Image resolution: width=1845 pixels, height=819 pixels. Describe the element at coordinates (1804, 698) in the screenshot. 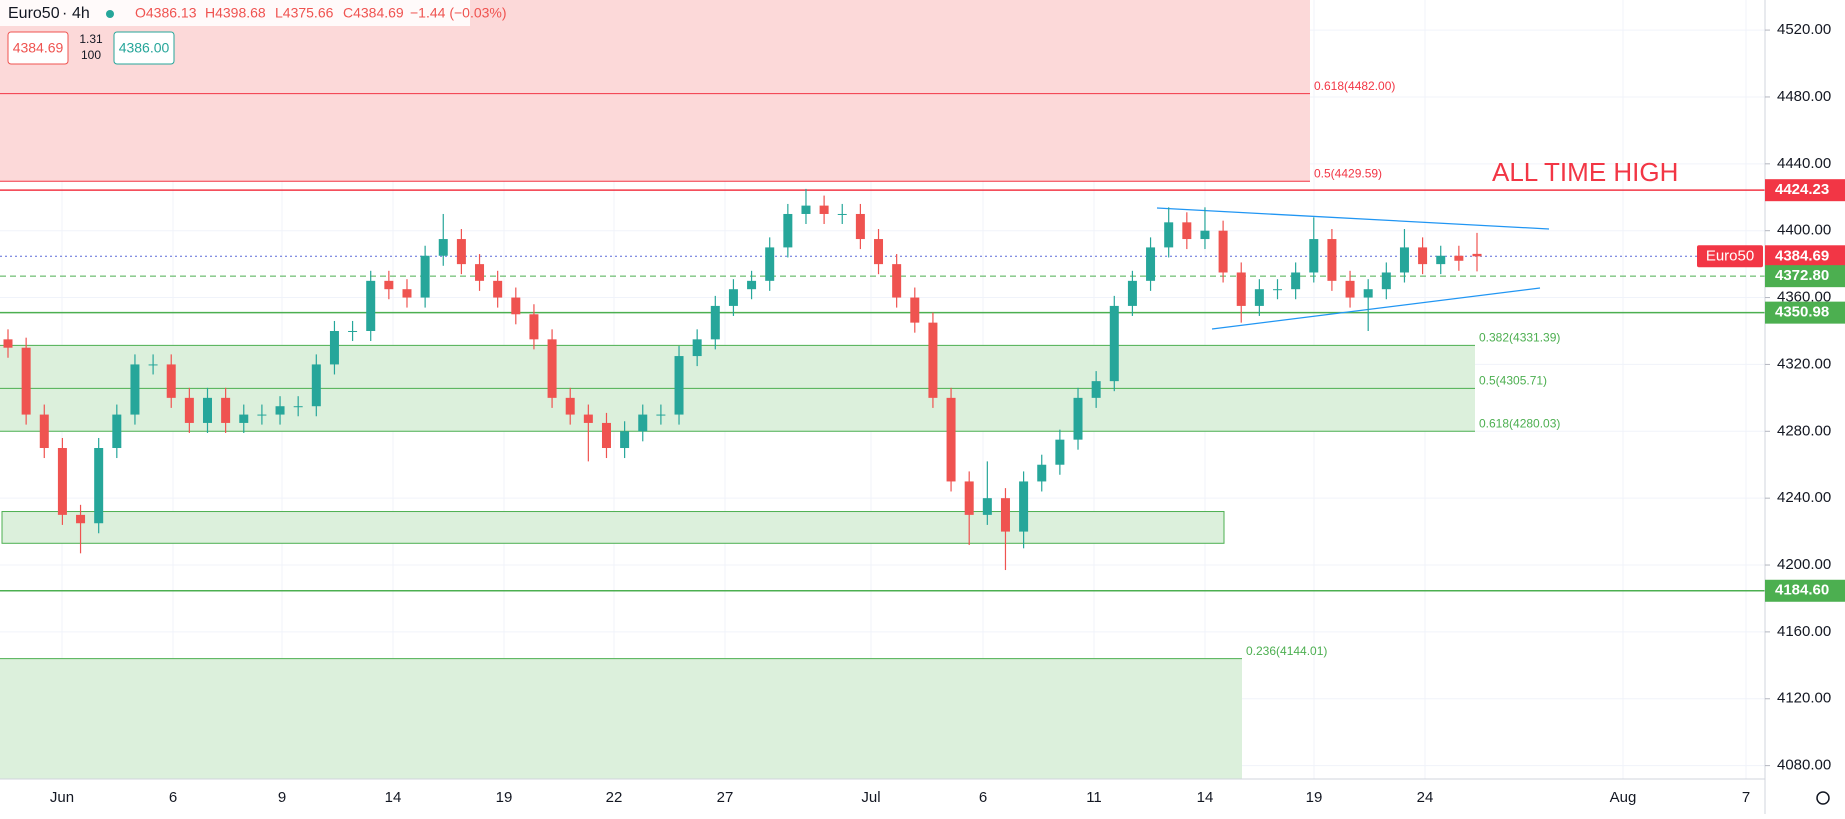

I see `y-tick-label: 4120.00` at that location.